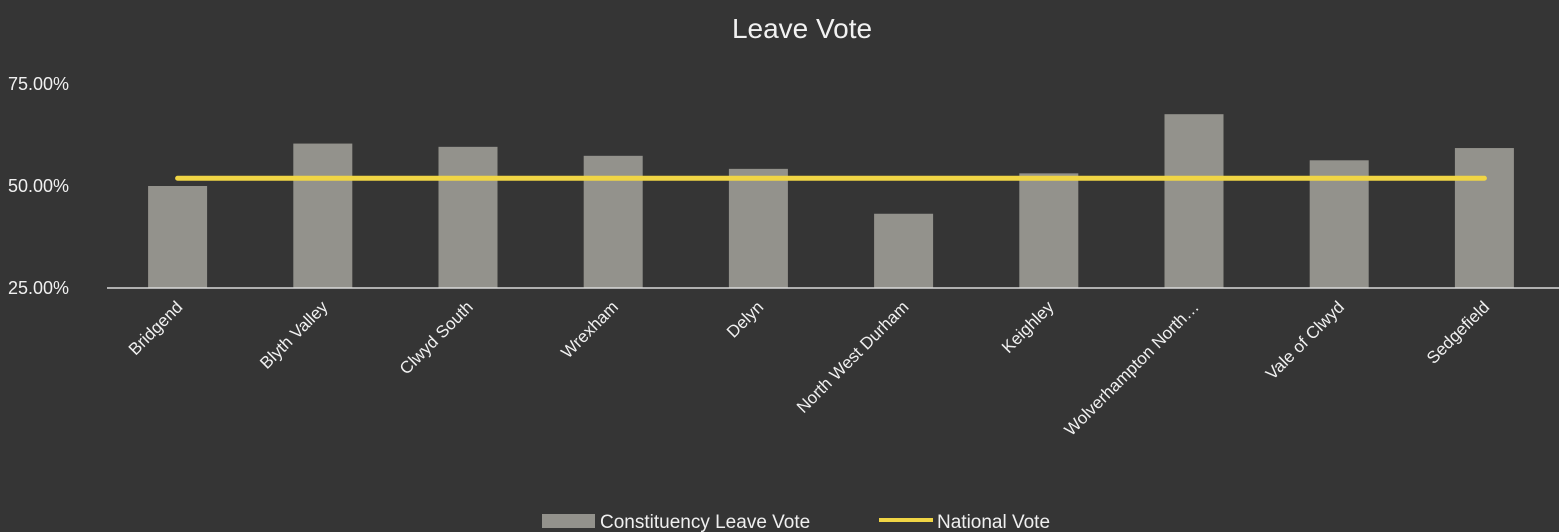 The image size is (1559, 532). I want to click on x-tick-label: Clwyd South, so click(436, 337).